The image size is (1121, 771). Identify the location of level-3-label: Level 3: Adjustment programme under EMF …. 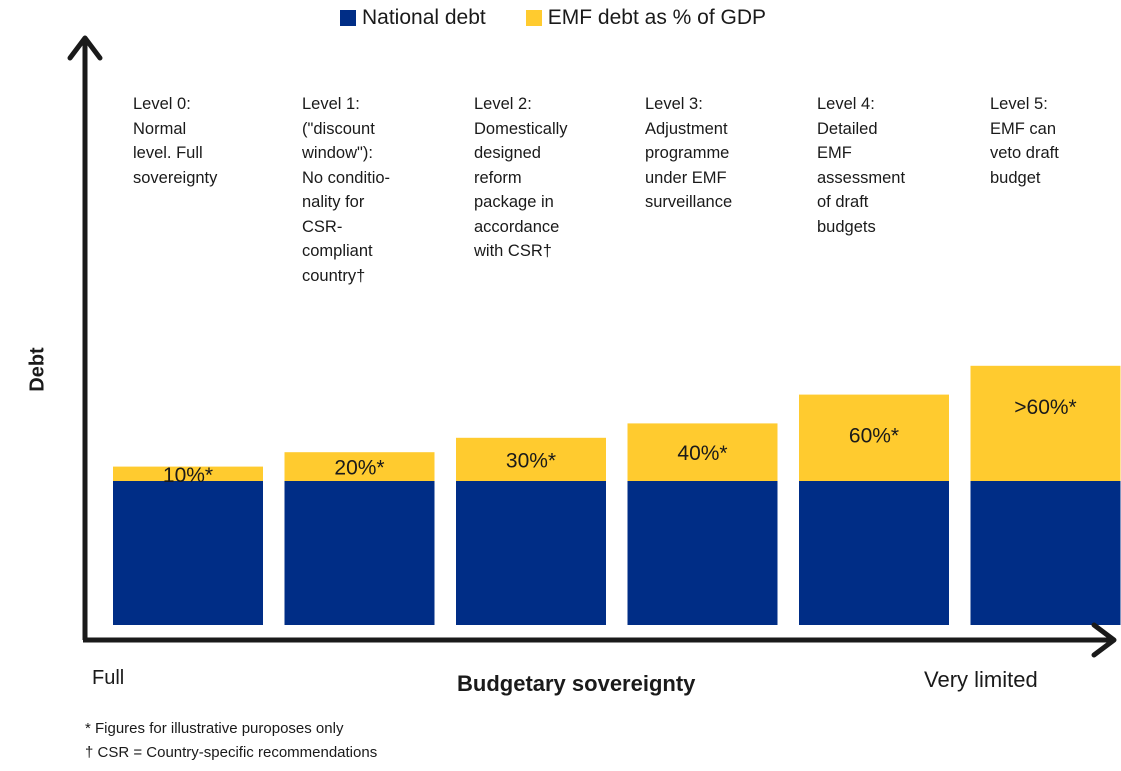
(689, 153).